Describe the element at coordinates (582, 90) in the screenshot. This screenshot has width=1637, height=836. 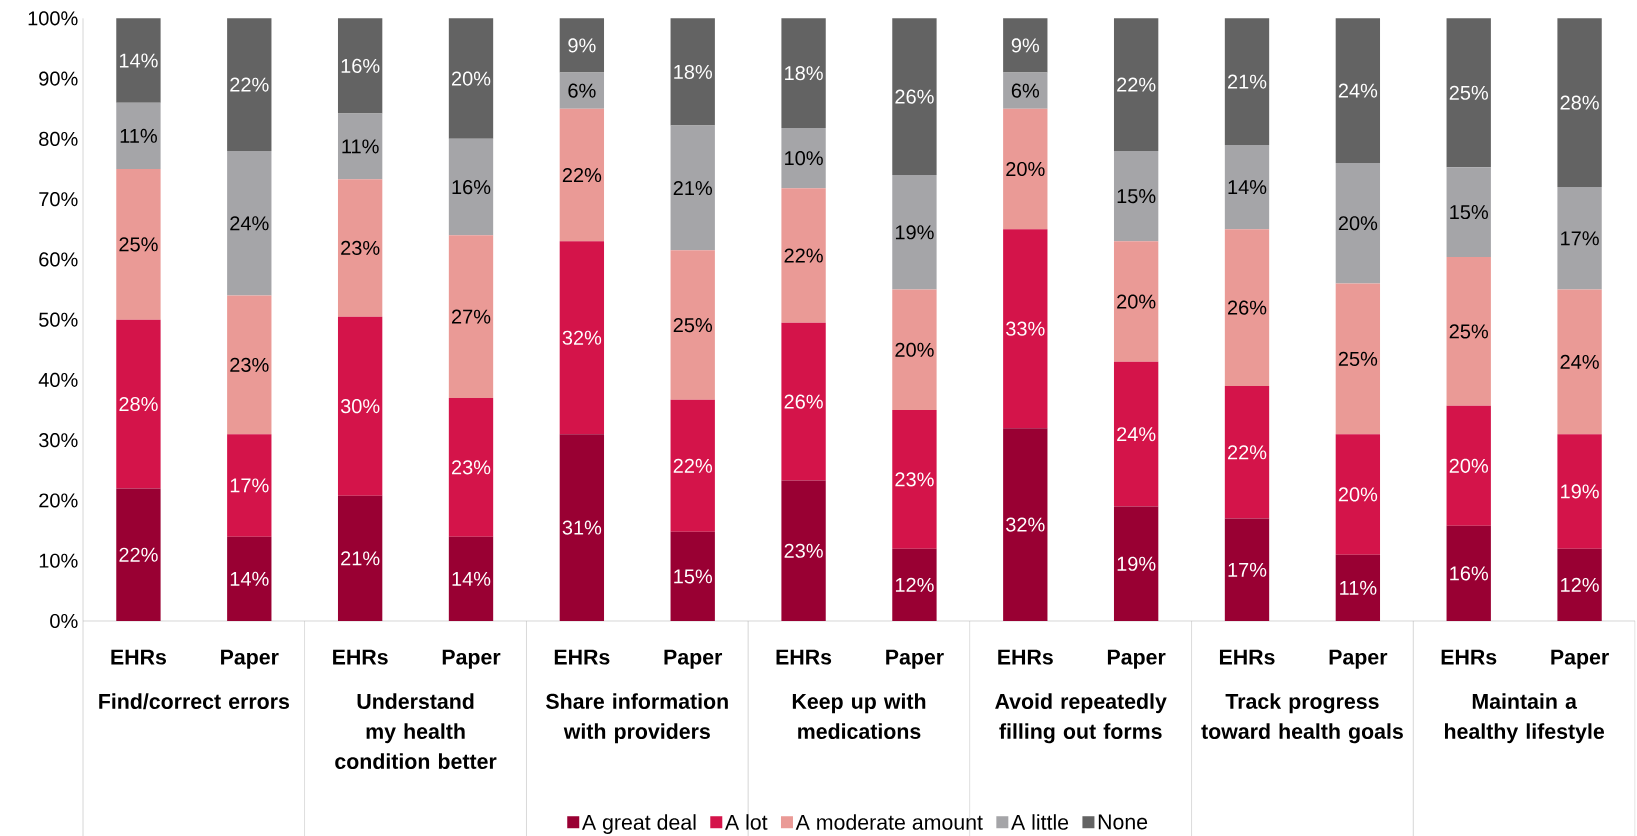
I see `data-label: 6%` at that location.